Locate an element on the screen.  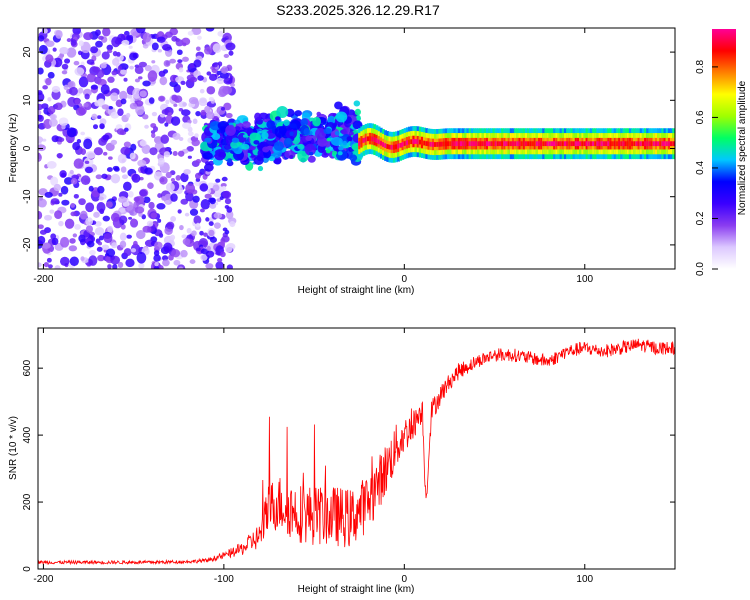
chart-title: S233.2025.326.12.29.R17 is located at coordinates (358, 10).